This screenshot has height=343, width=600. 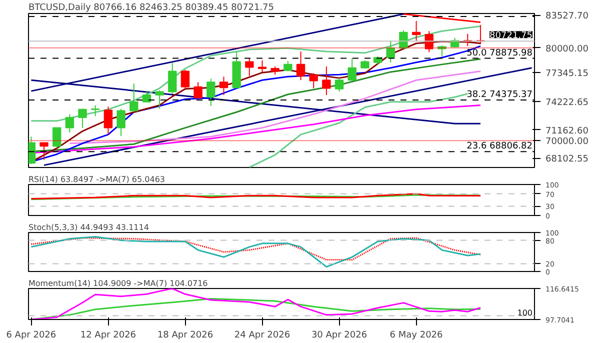 I want to click on x-tick-label: 18 Apr 2026, so click(x=185, y=335).